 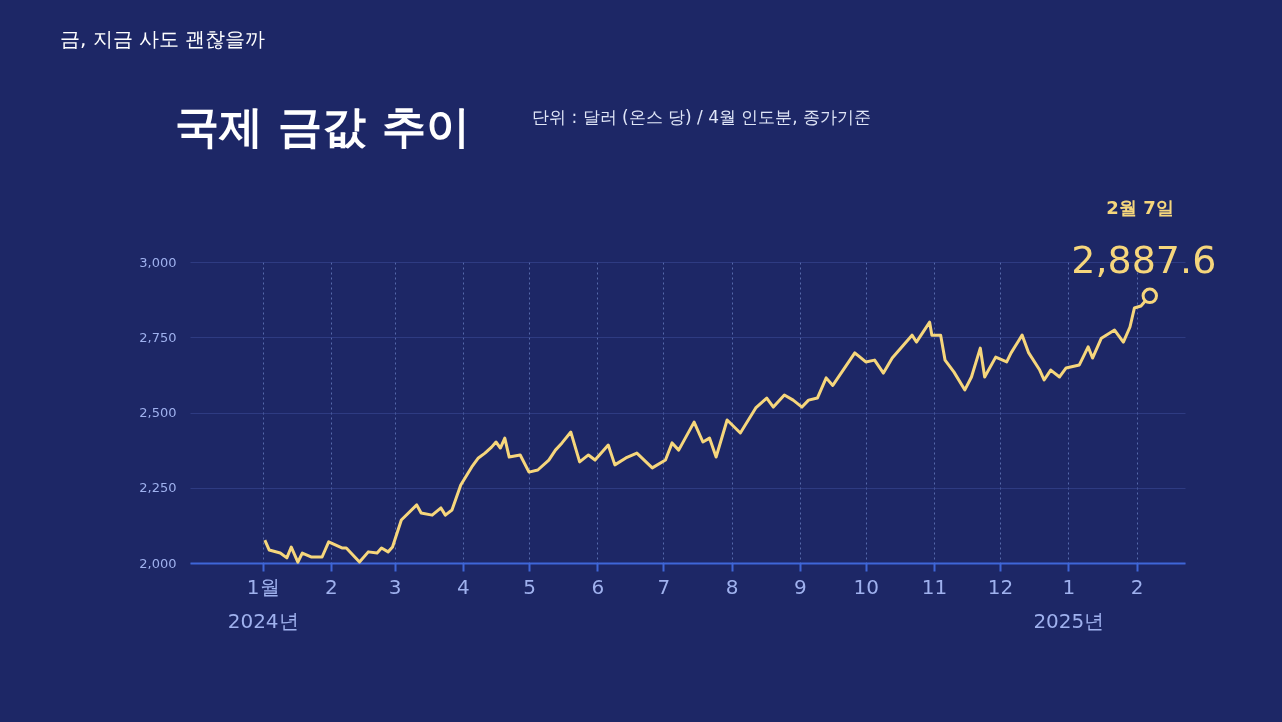 What do you see at coordinates (163, 39) in the screenshot?
I see `text: 금, 지금 사도 괜찮을까` at bounding box center [163, 39].